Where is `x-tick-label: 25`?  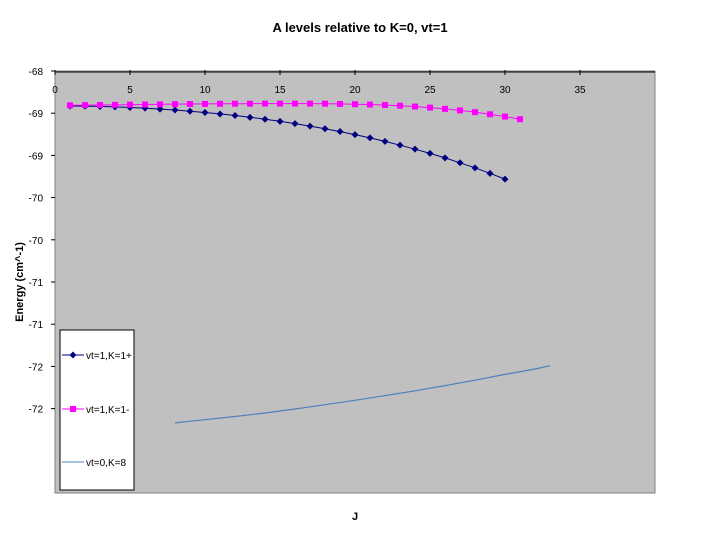
x-tick-label: 25 is located at coordinates (430, 90).